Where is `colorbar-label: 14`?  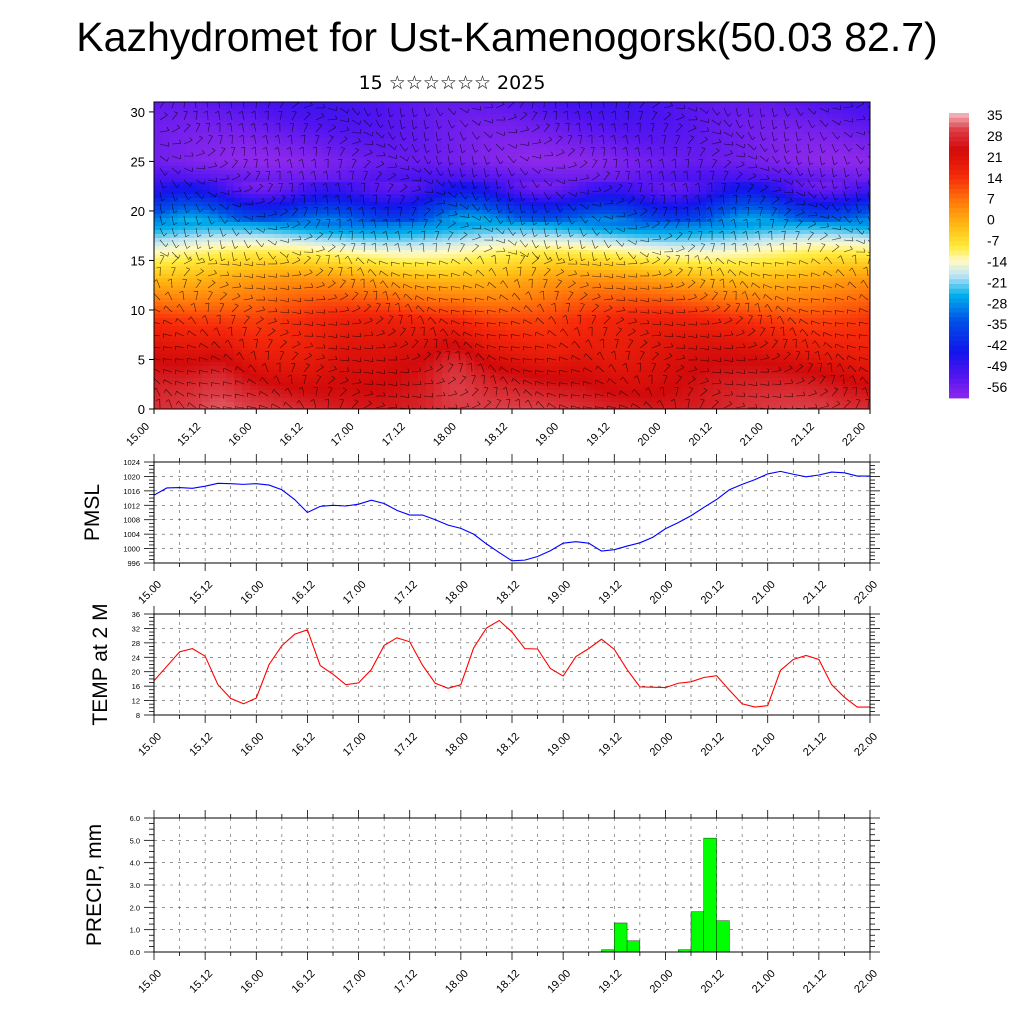 colorbar-label: 14 is located at coordinates (995, 178).